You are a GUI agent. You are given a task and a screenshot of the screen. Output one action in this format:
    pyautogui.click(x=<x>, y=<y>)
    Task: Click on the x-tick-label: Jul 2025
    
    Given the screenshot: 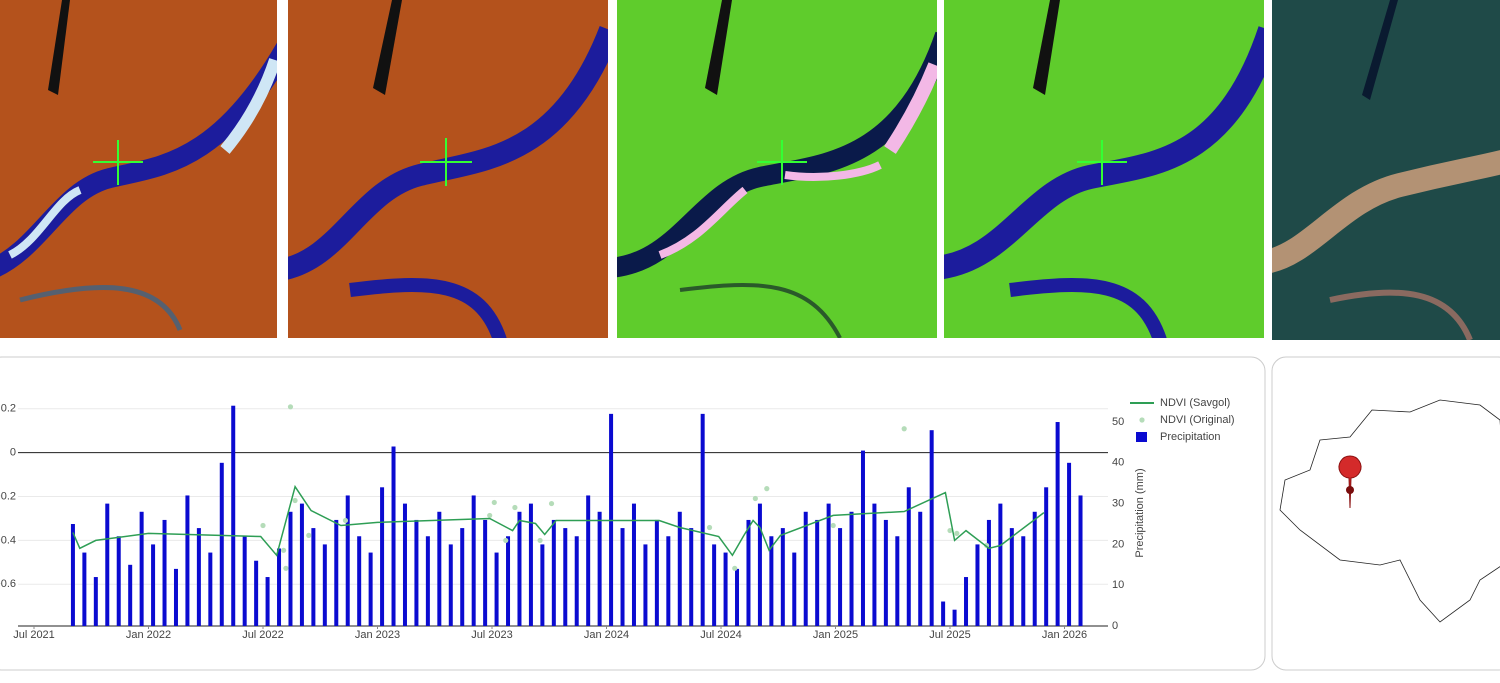 What is the action you would take?
    pyautogui.click(x=950, y=635)
    